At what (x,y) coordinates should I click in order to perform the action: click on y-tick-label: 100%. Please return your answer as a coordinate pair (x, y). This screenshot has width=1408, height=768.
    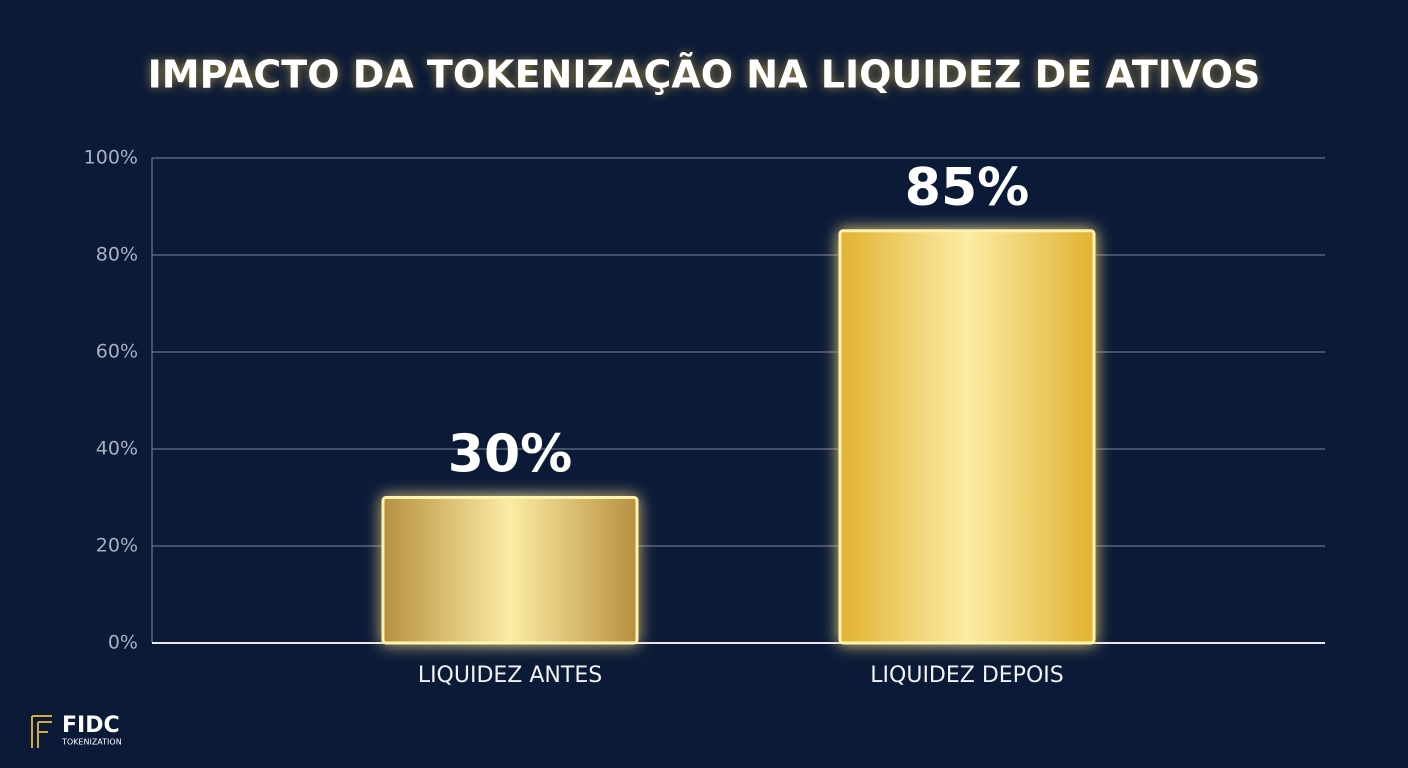
    Looking at the image, I should click on (111, 158).